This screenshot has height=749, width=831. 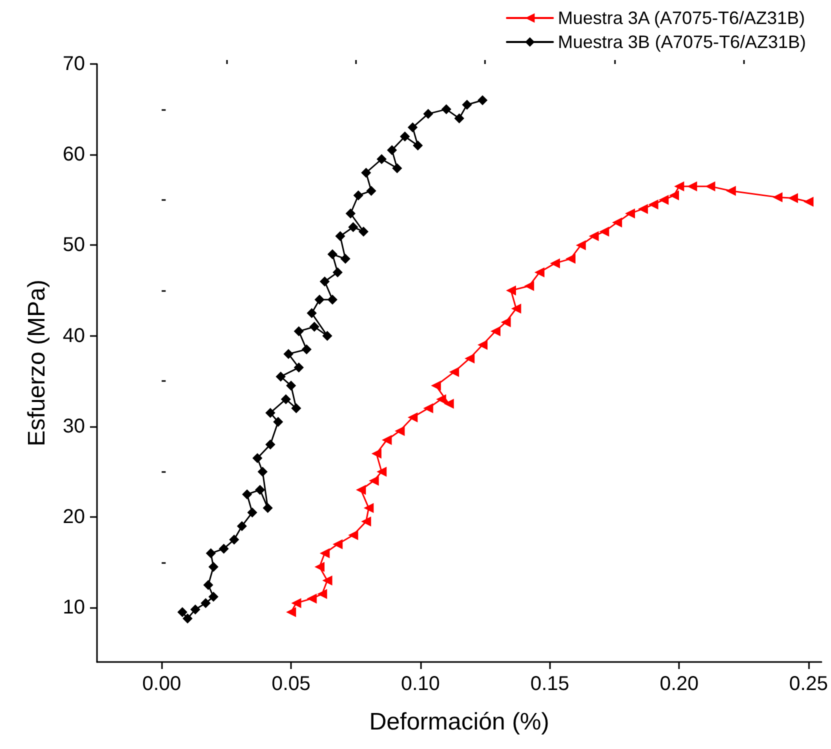 I want to click on y-tick-label: 10, so click(x=73, y=607).